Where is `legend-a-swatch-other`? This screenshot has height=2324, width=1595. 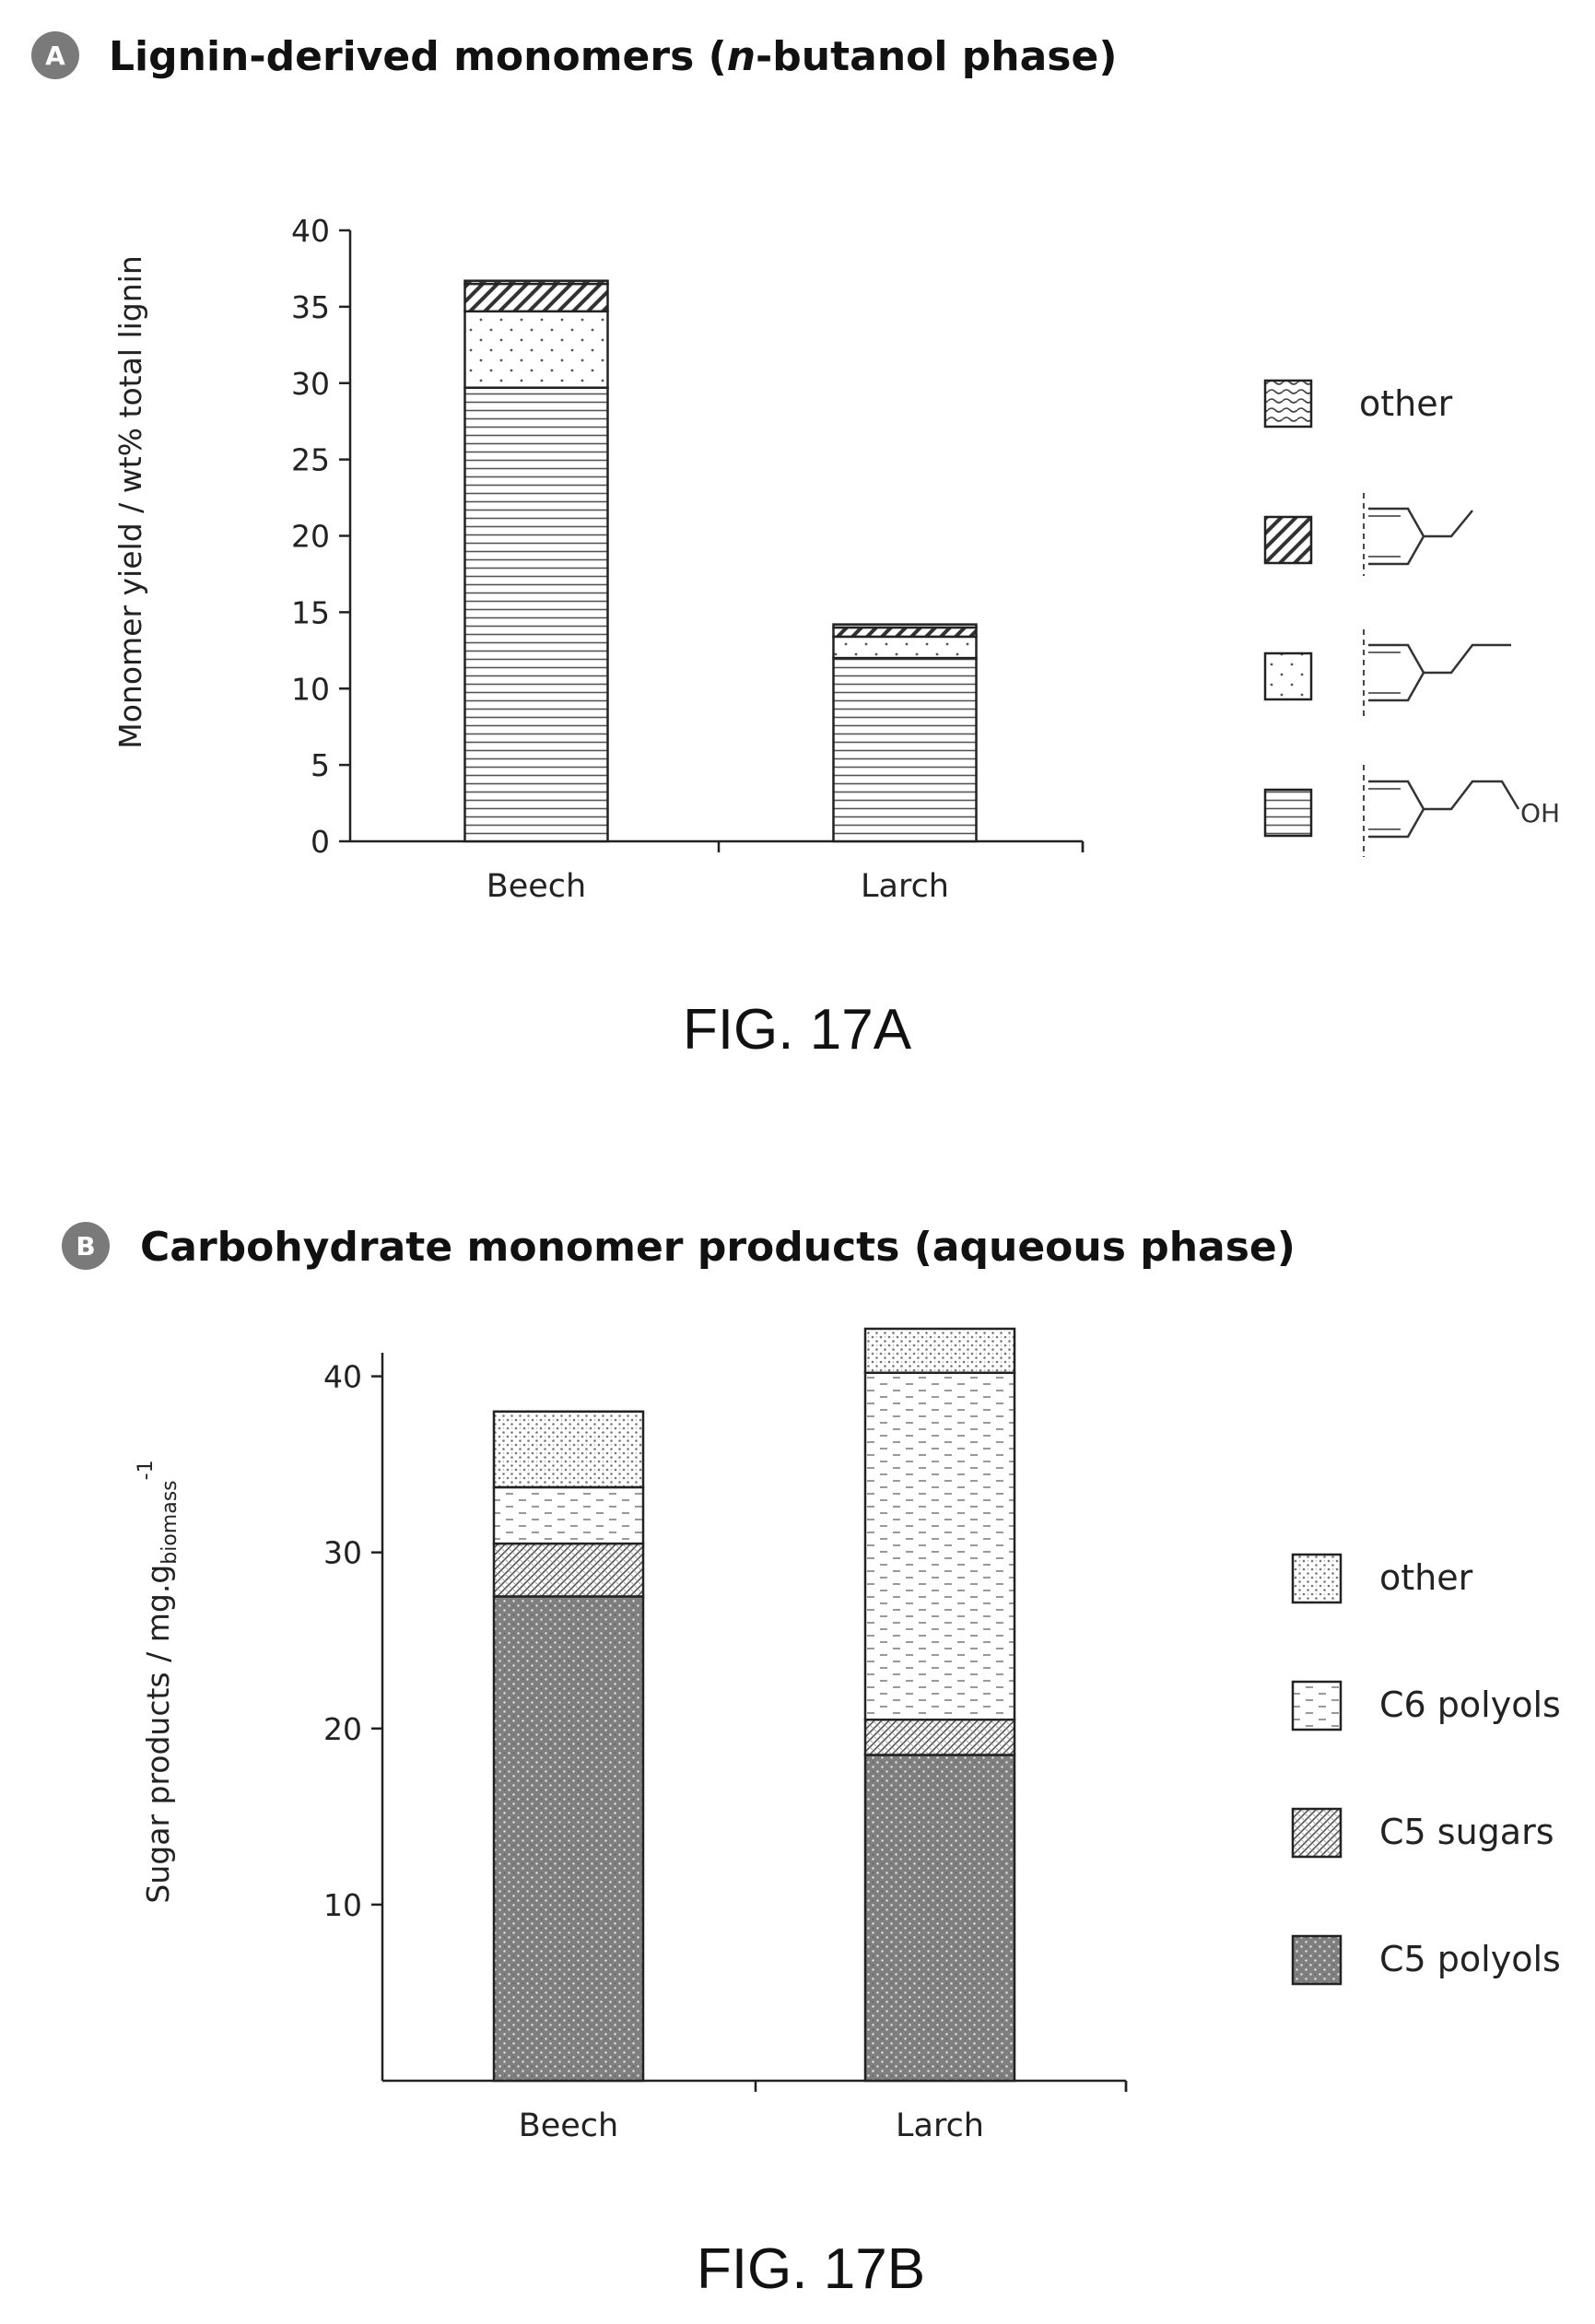
legend-a-swatch-other is located at coordinates (1288, 403).